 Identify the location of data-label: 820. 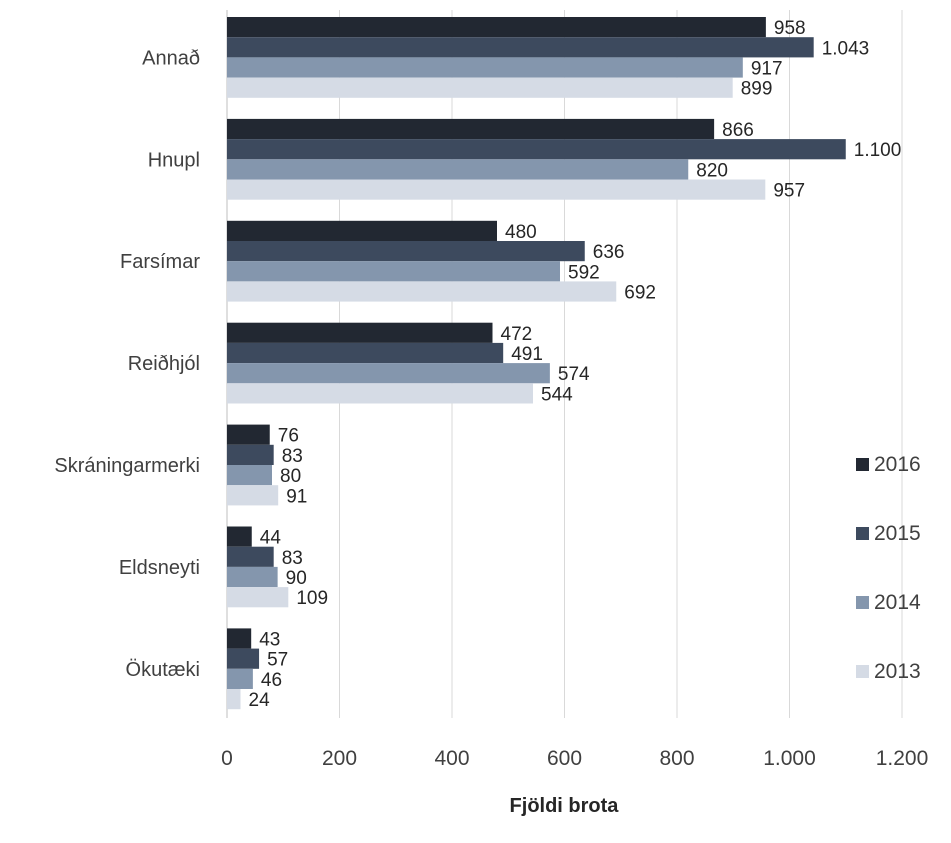
(712, 170).